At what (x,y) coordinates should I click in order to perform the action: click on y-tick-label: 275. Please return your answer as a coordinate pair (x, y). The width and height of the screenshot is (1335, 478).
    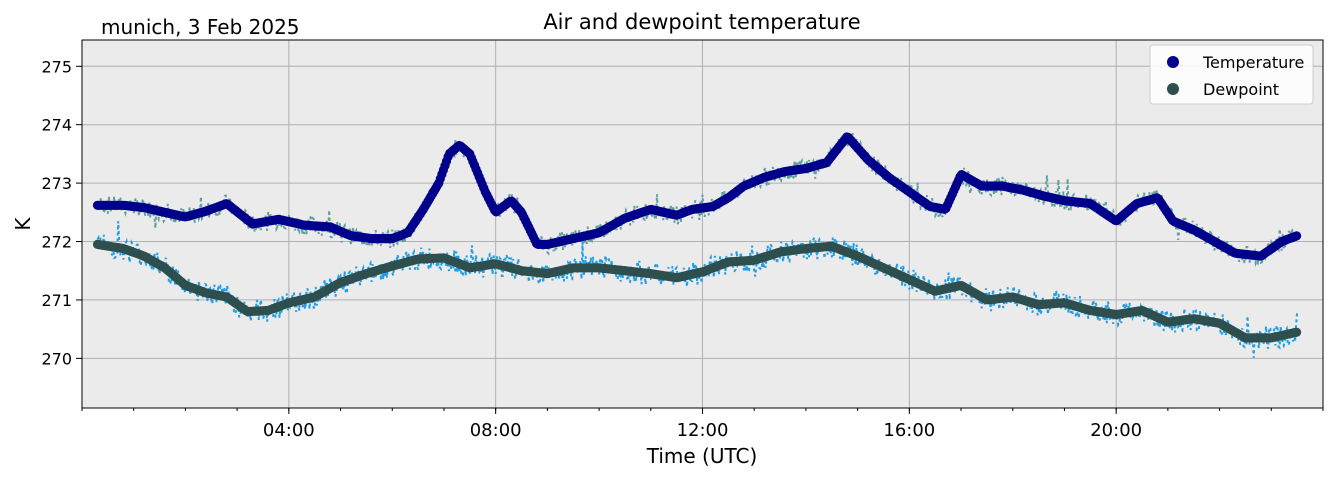
    Looking at the image, I should click on (56, 66).